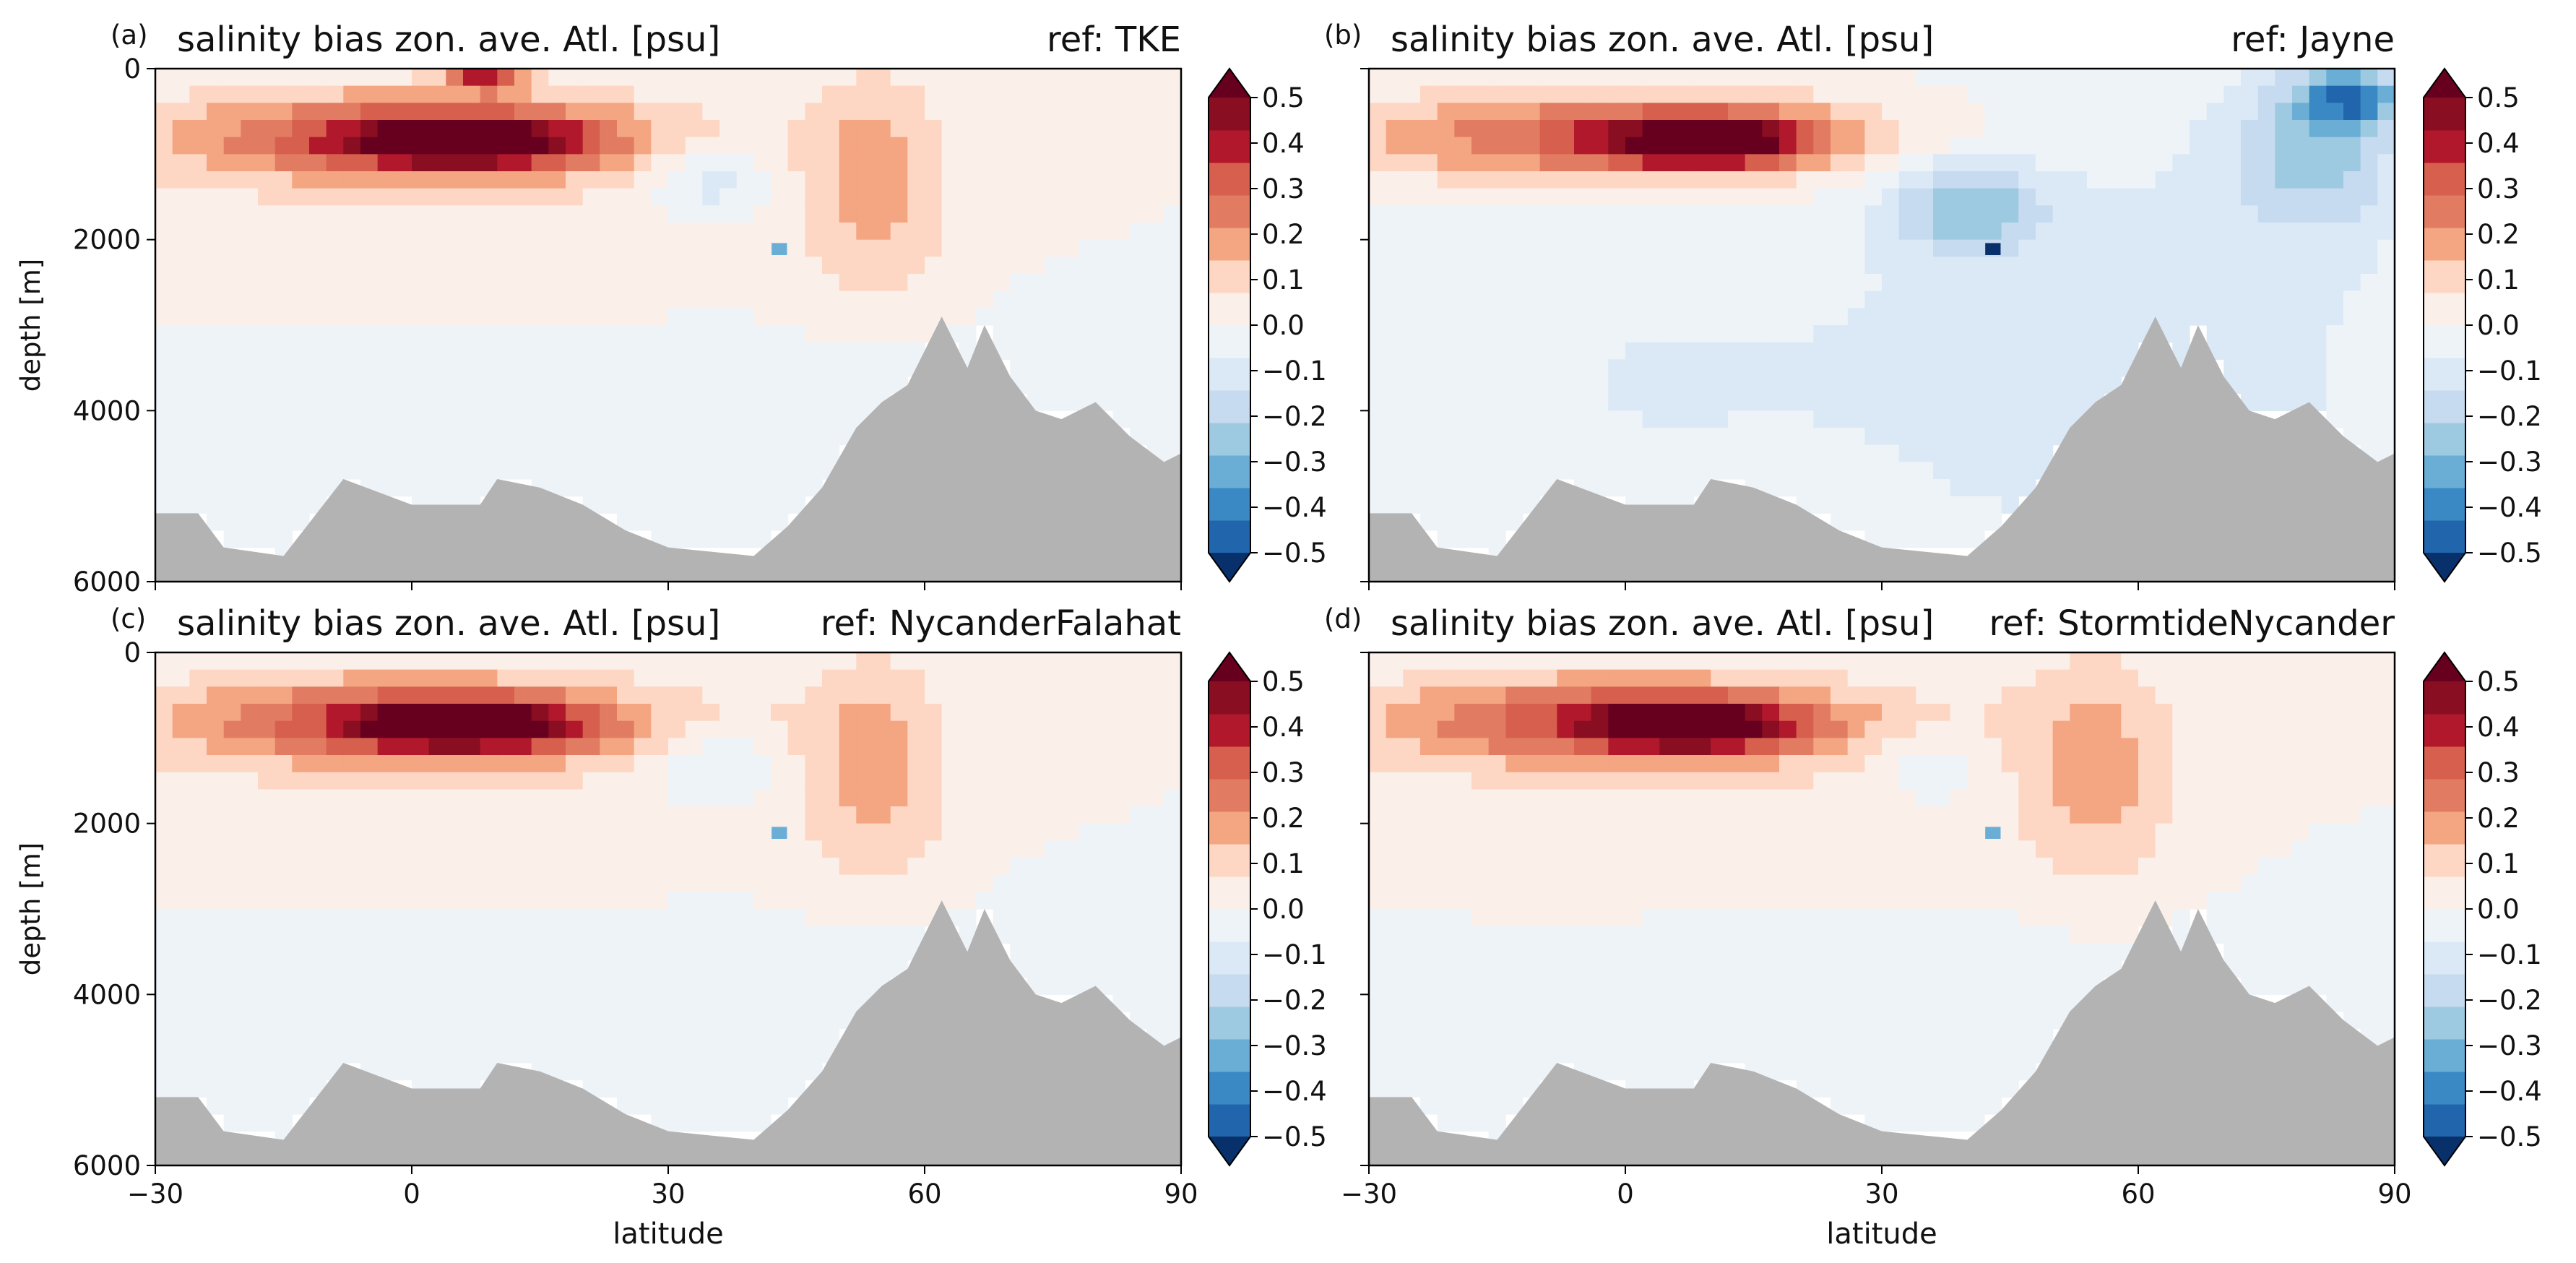 This screenshot has height=1263, width=2576. What do you see at coordinates (1229, 276) in the screenshot?
I see `colorbar-segment` at bounding box center [1229, 276].